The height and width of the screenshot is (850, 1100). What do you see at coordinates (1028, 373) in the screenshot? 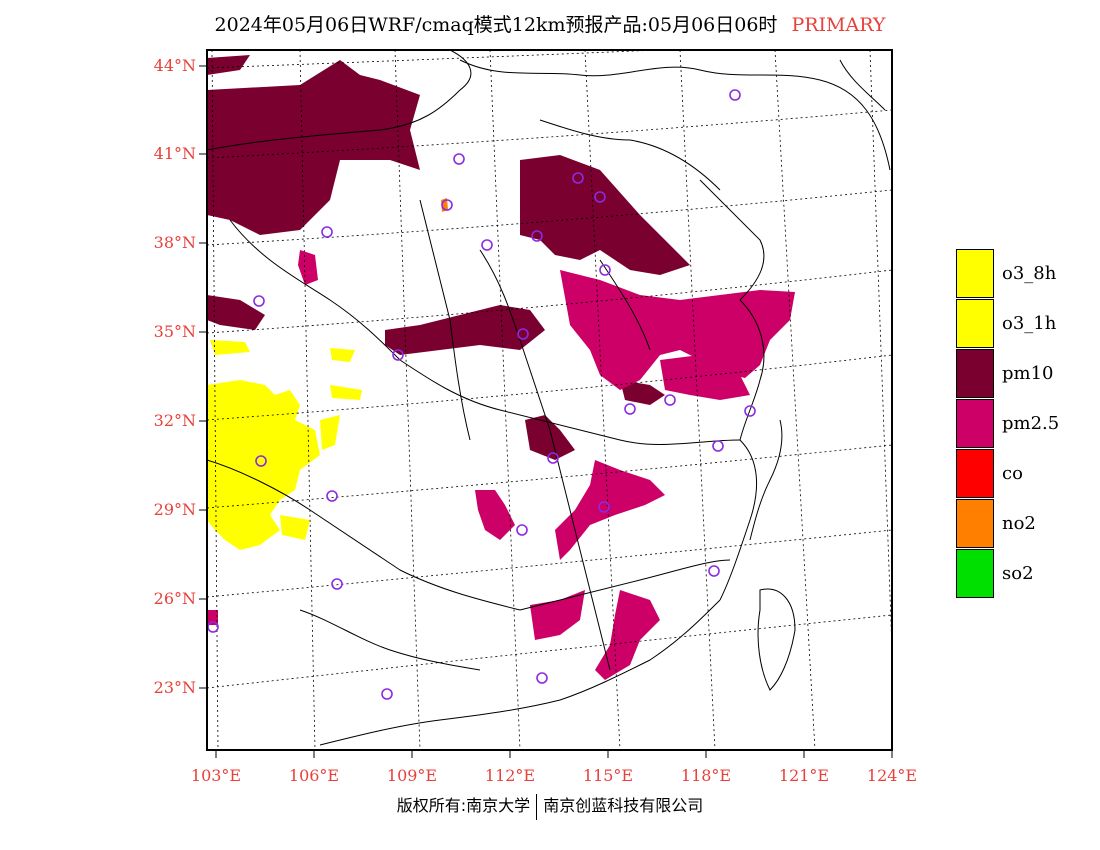
I see `legend-label: pm10` at bounding box center [1028, 373].